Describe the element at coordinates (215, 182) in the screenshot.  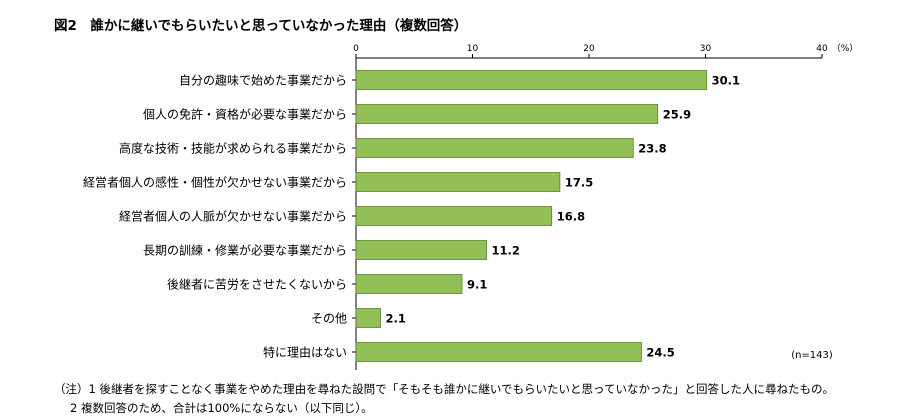
I see `category-label: 経営者個人の感性・個性が欠かせない事業だから` at that location.